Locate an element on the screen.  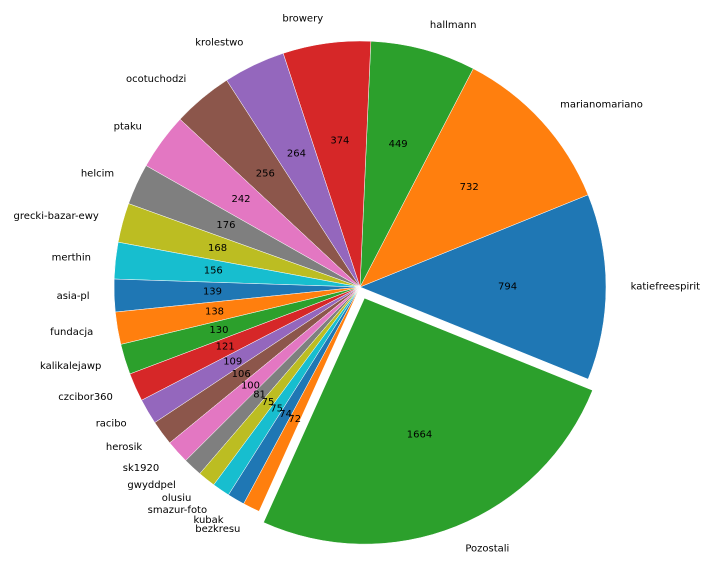
slice-value-label: 732 is located at coordinates (469, 187).